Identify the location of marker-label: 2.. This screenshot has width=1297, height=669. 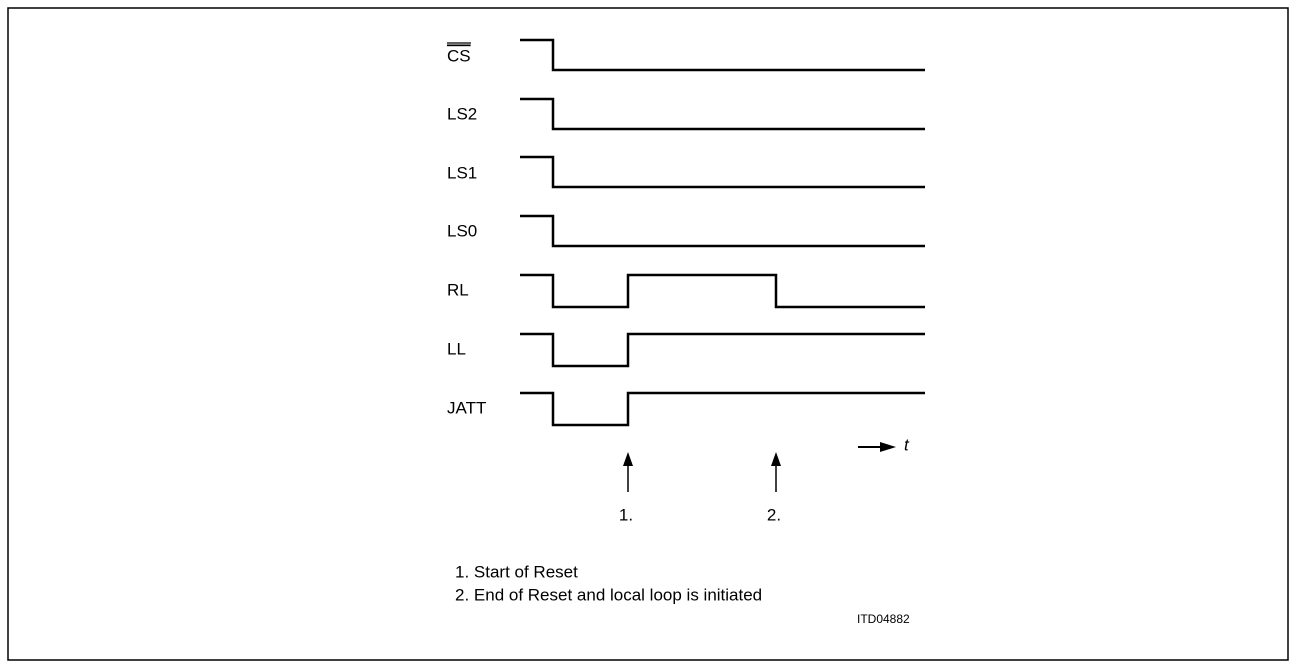
(774, 514).